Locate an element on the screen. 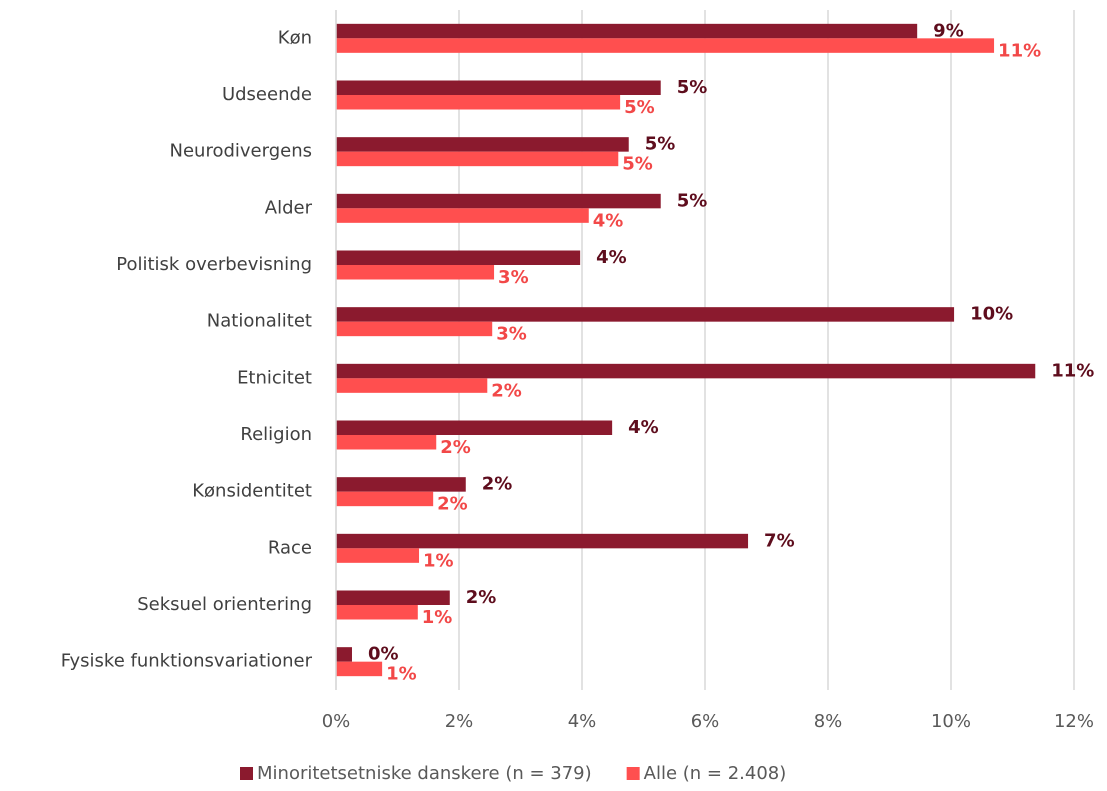 Image resolution: width=1107 pixels, height=791 pixels. y-tick-label: Kønsidentitet is located at coordinates (252, 491).